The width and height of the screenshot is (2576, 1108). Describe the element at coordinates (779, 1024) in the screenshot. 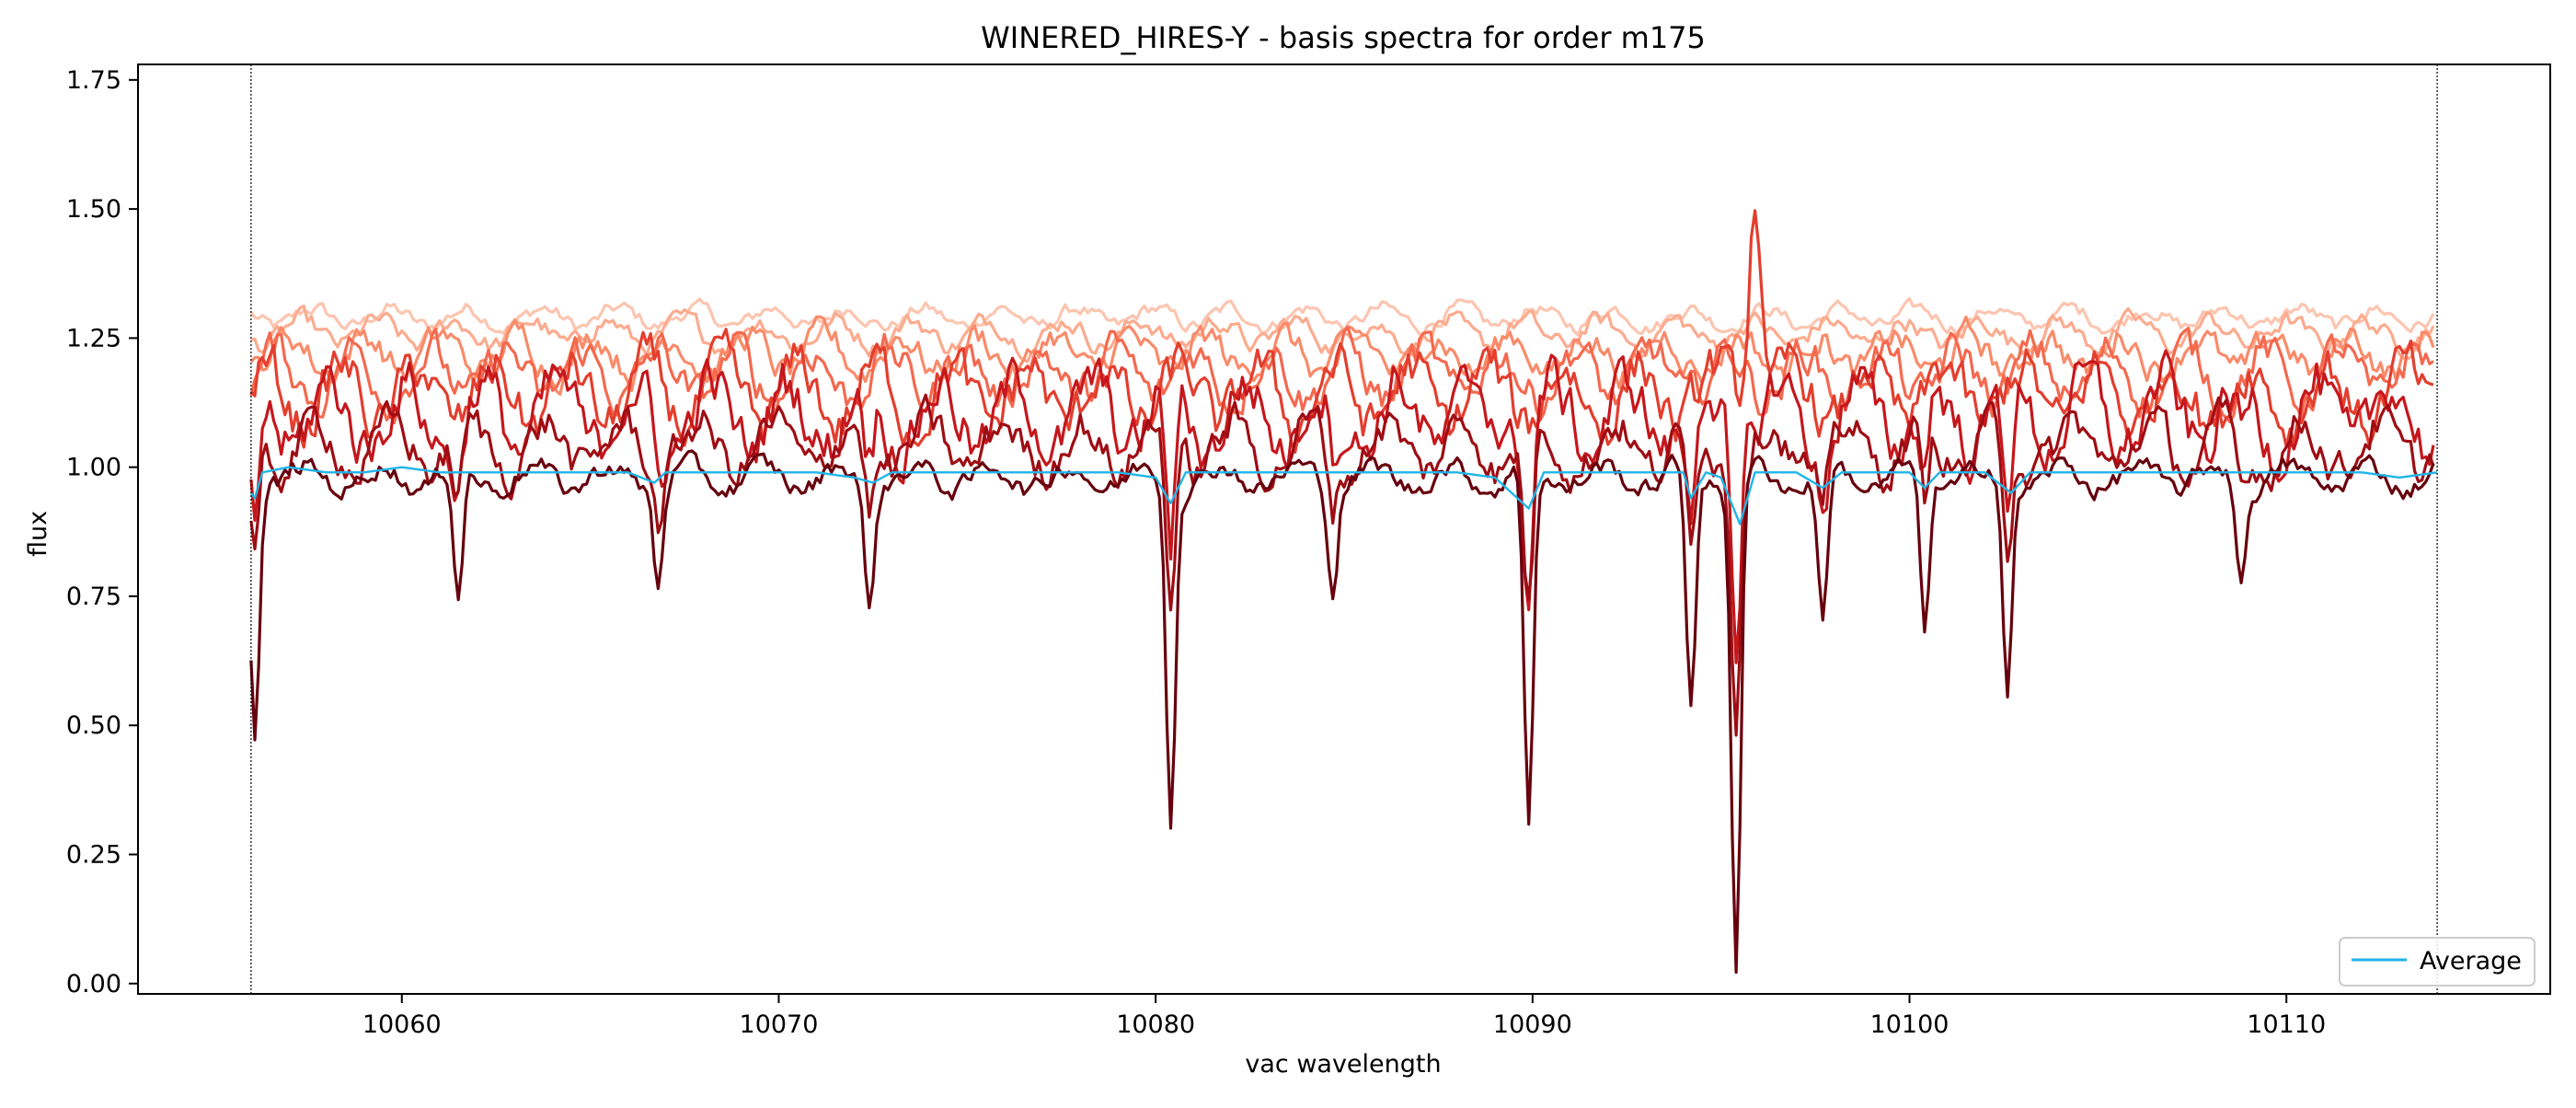

I see `x-tick-label: 10070` at that location.